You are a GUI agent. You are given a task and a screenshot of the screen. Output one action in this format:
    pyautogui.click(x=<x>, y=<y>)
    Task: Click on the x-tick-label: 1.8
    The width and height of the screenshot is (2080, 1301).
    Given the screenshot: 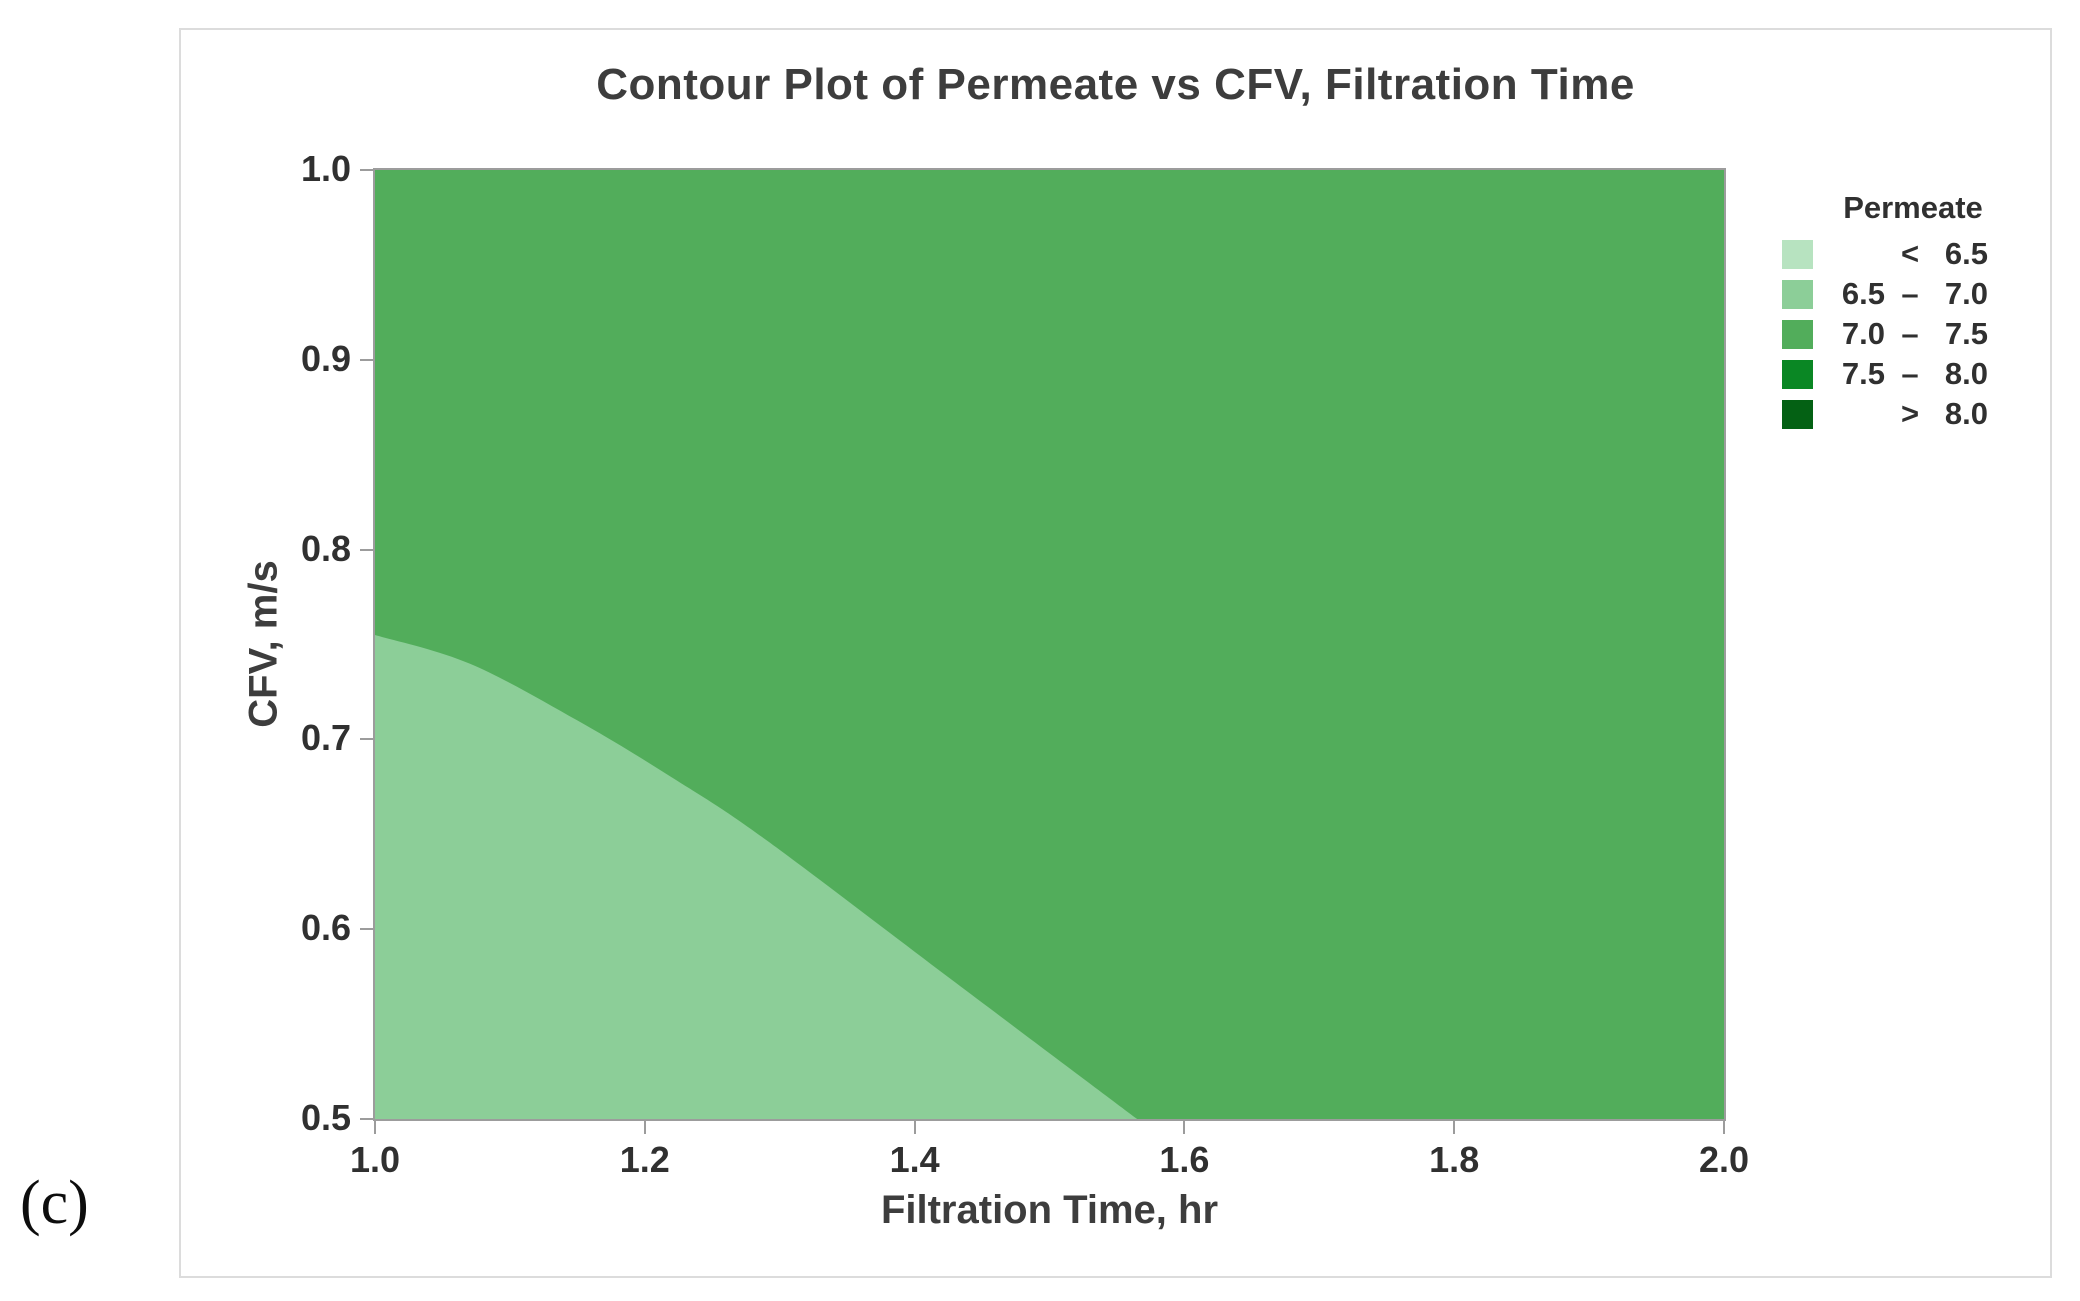 What is the action you would take?
    pyautogui.click(x=1454, y=1159)
    